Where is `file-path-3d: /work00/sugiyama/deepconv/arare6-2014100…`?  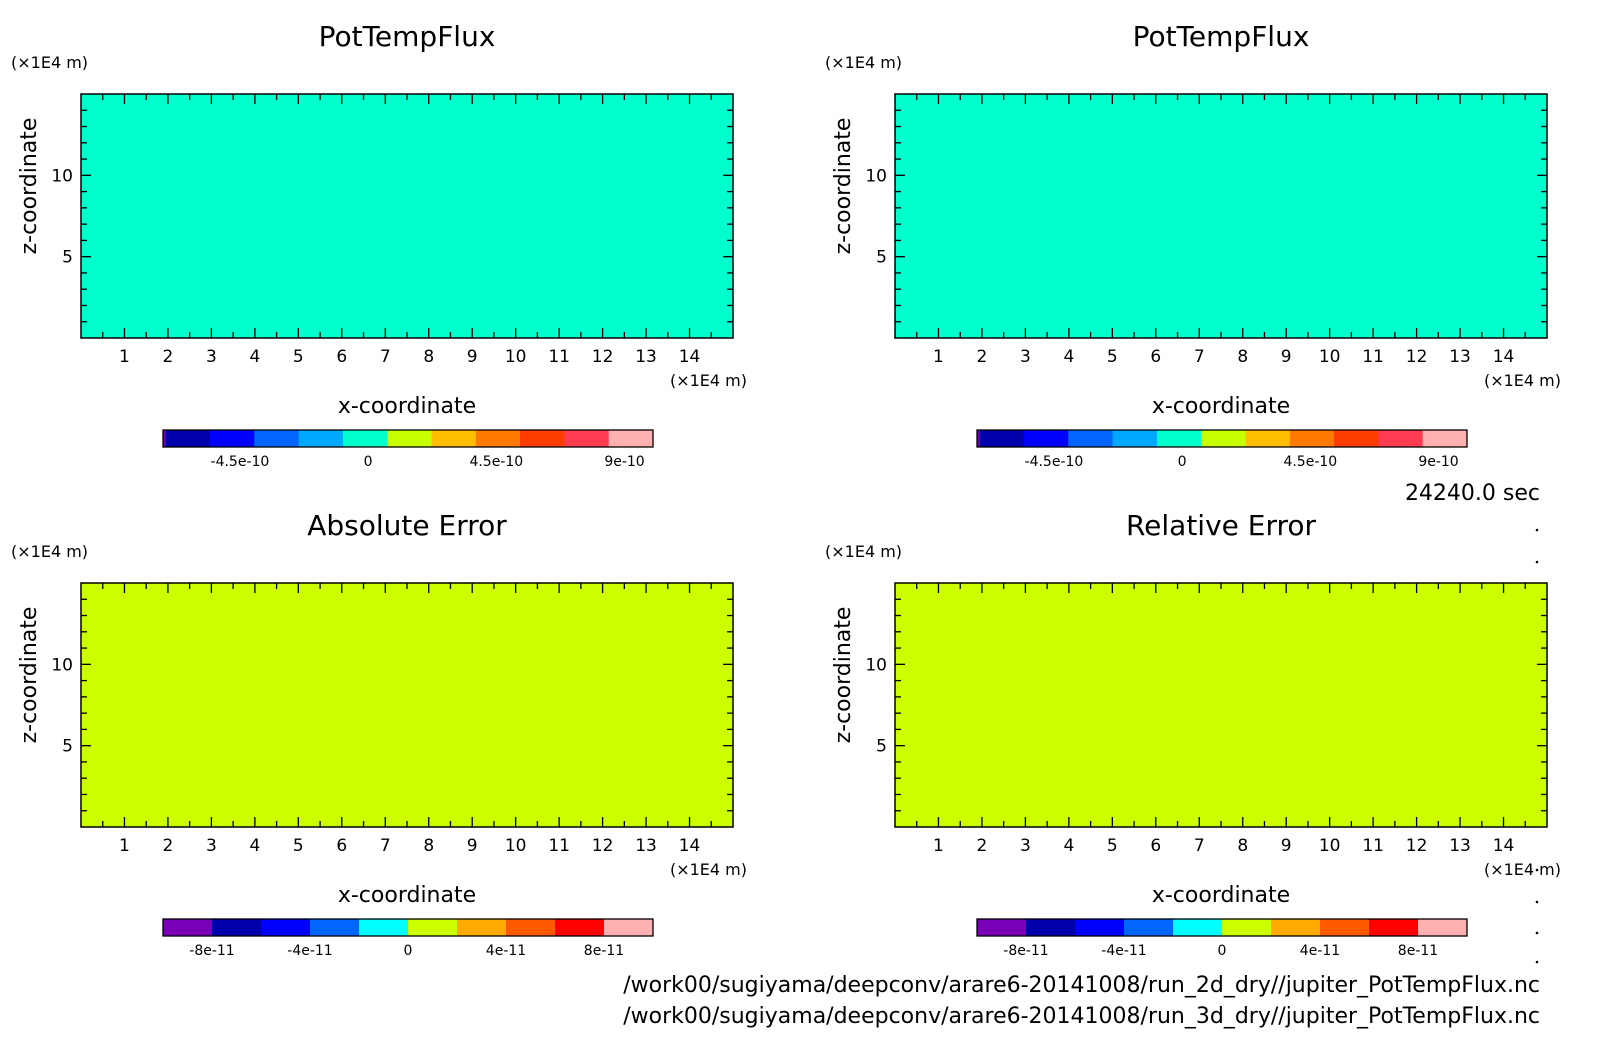
file-path-3d: /work00/sugiyama/deepconv/arare6-2014100… is located at coordinates (1081, 1016).